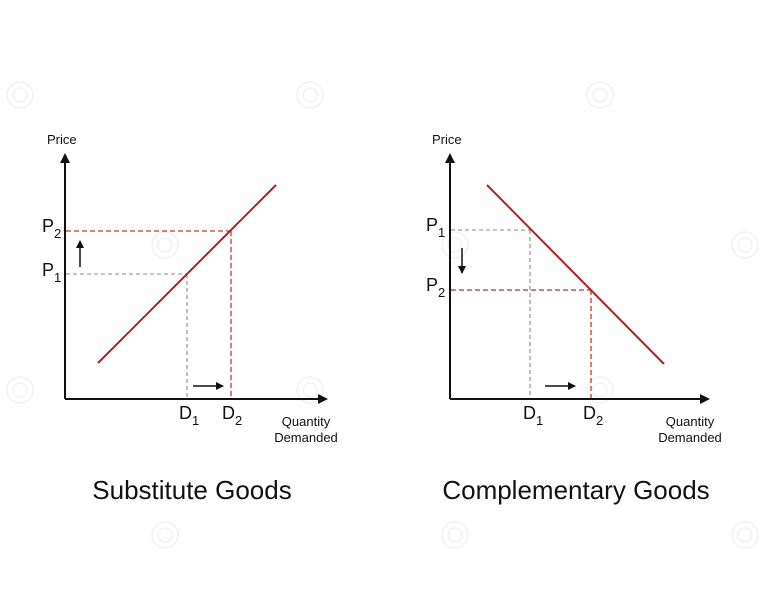 Image resolution: width=768 pixels, height=614 pixels. Describe the element at coordinates (435, 287) in the screenshot. I see `p-low-label: P2` at that location.